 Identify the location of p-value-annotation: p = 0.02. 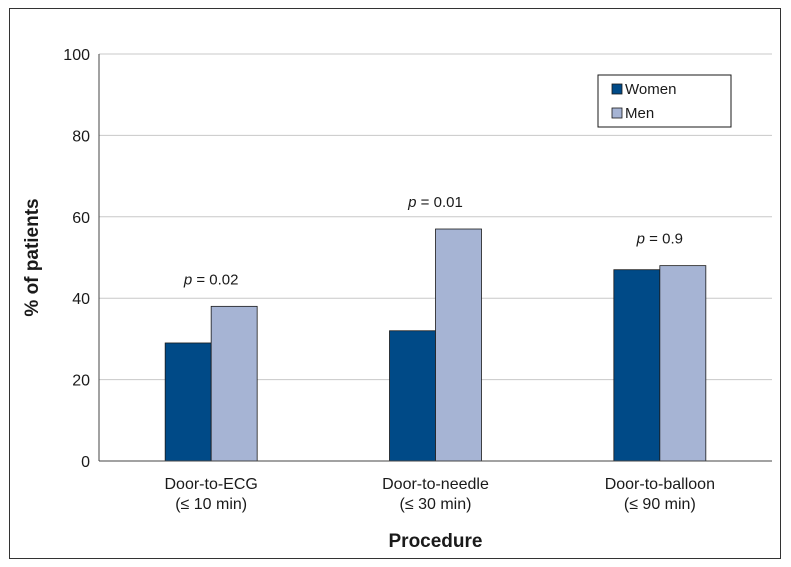
(211, 279).